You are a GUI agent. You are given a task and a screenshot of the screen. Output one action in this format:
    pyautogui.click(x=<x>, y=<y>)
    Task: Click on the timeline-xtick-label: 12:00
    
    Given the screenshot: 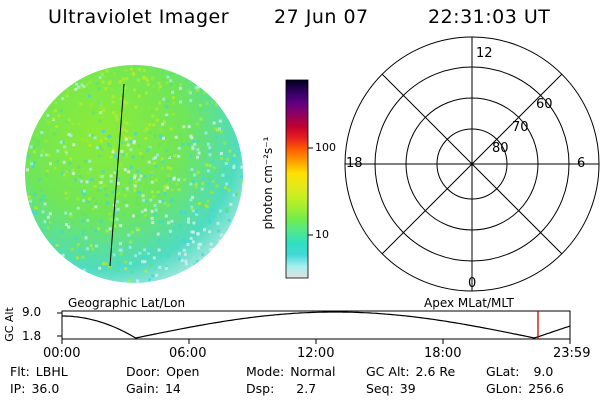 What is the action you would take?
    pyautogui.click(x=316, y=353)
    